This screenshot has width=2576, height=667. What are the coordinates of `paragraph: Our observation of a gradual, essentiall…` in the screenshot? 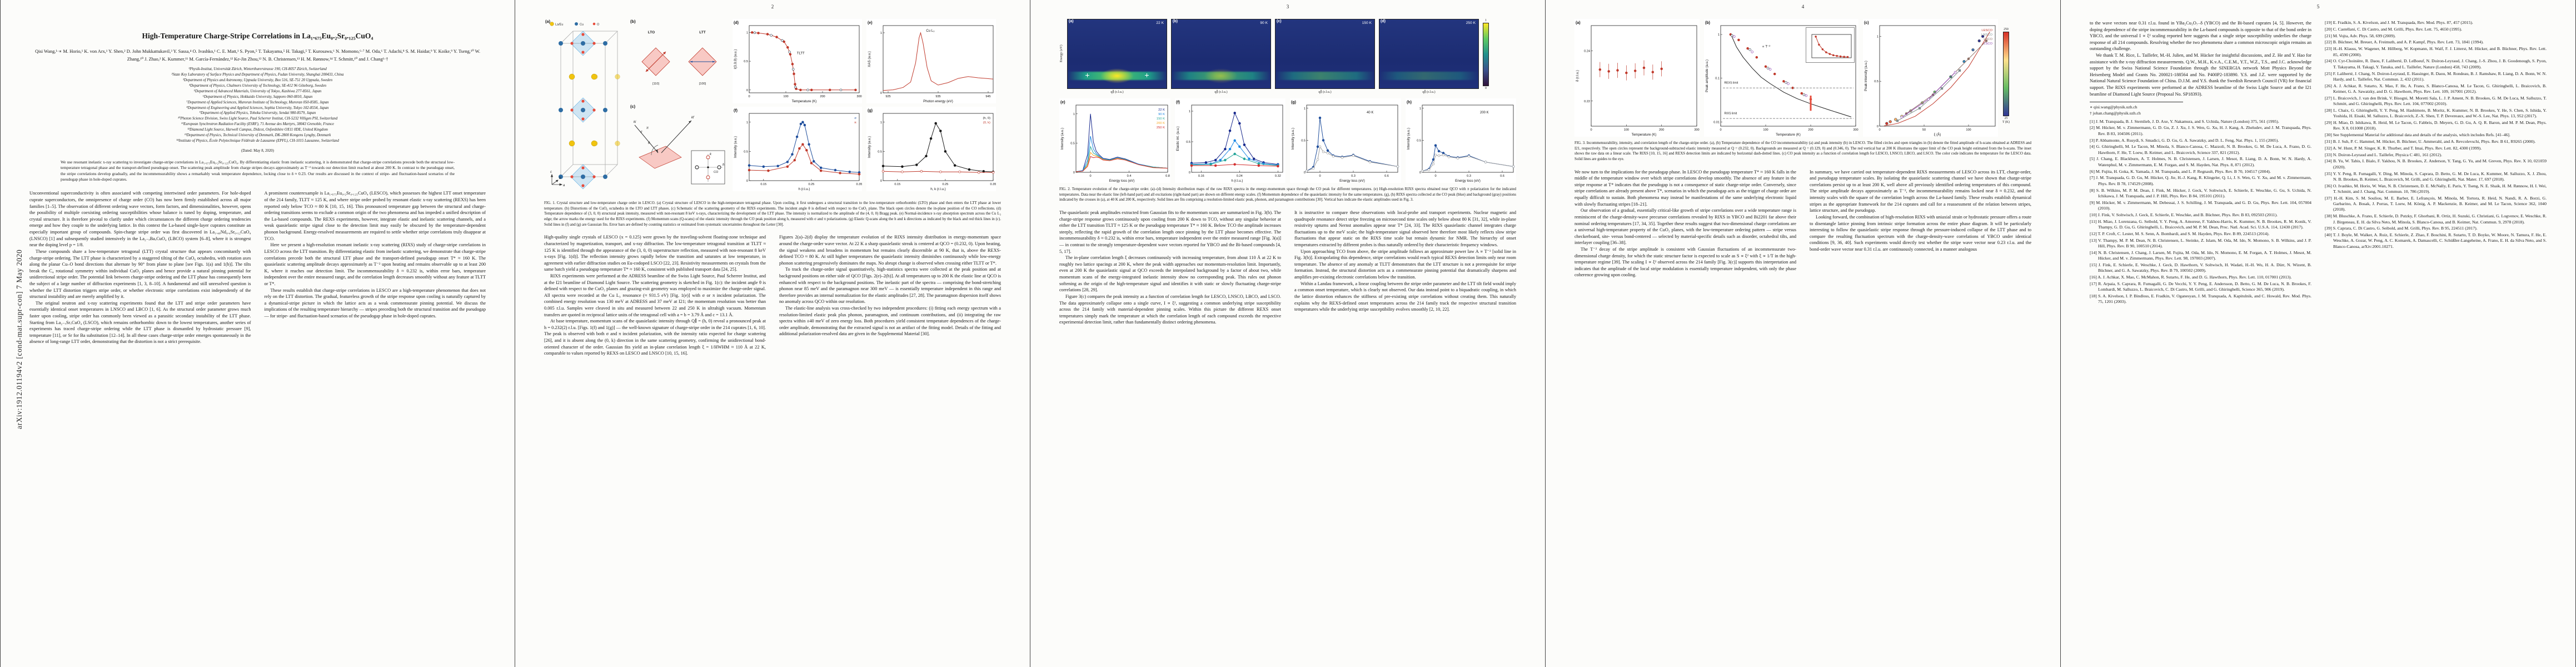 It's located at (1685, 227).